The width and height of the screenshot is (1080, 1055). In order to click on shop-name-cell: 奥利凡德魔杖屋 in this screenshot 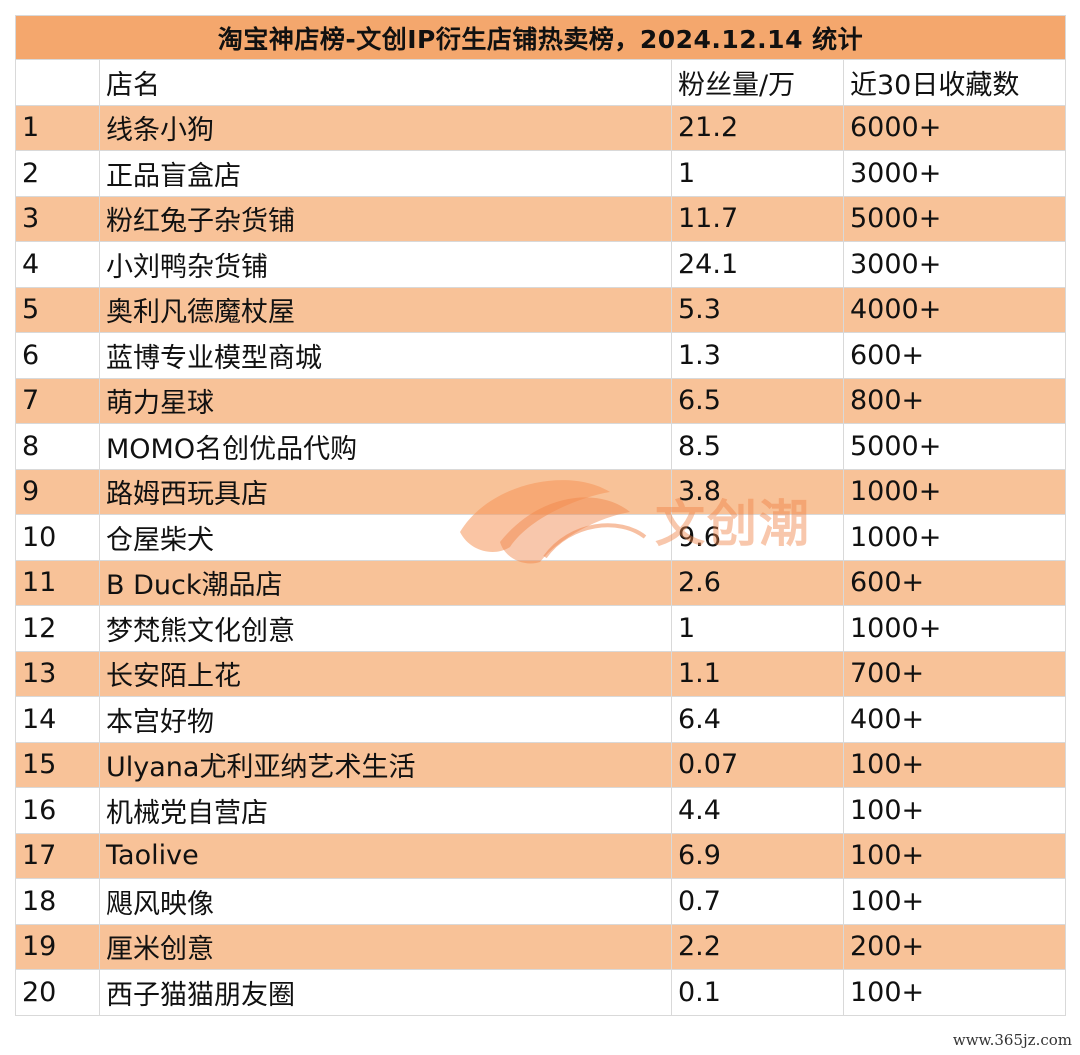, I will do `click(385, 309)`.